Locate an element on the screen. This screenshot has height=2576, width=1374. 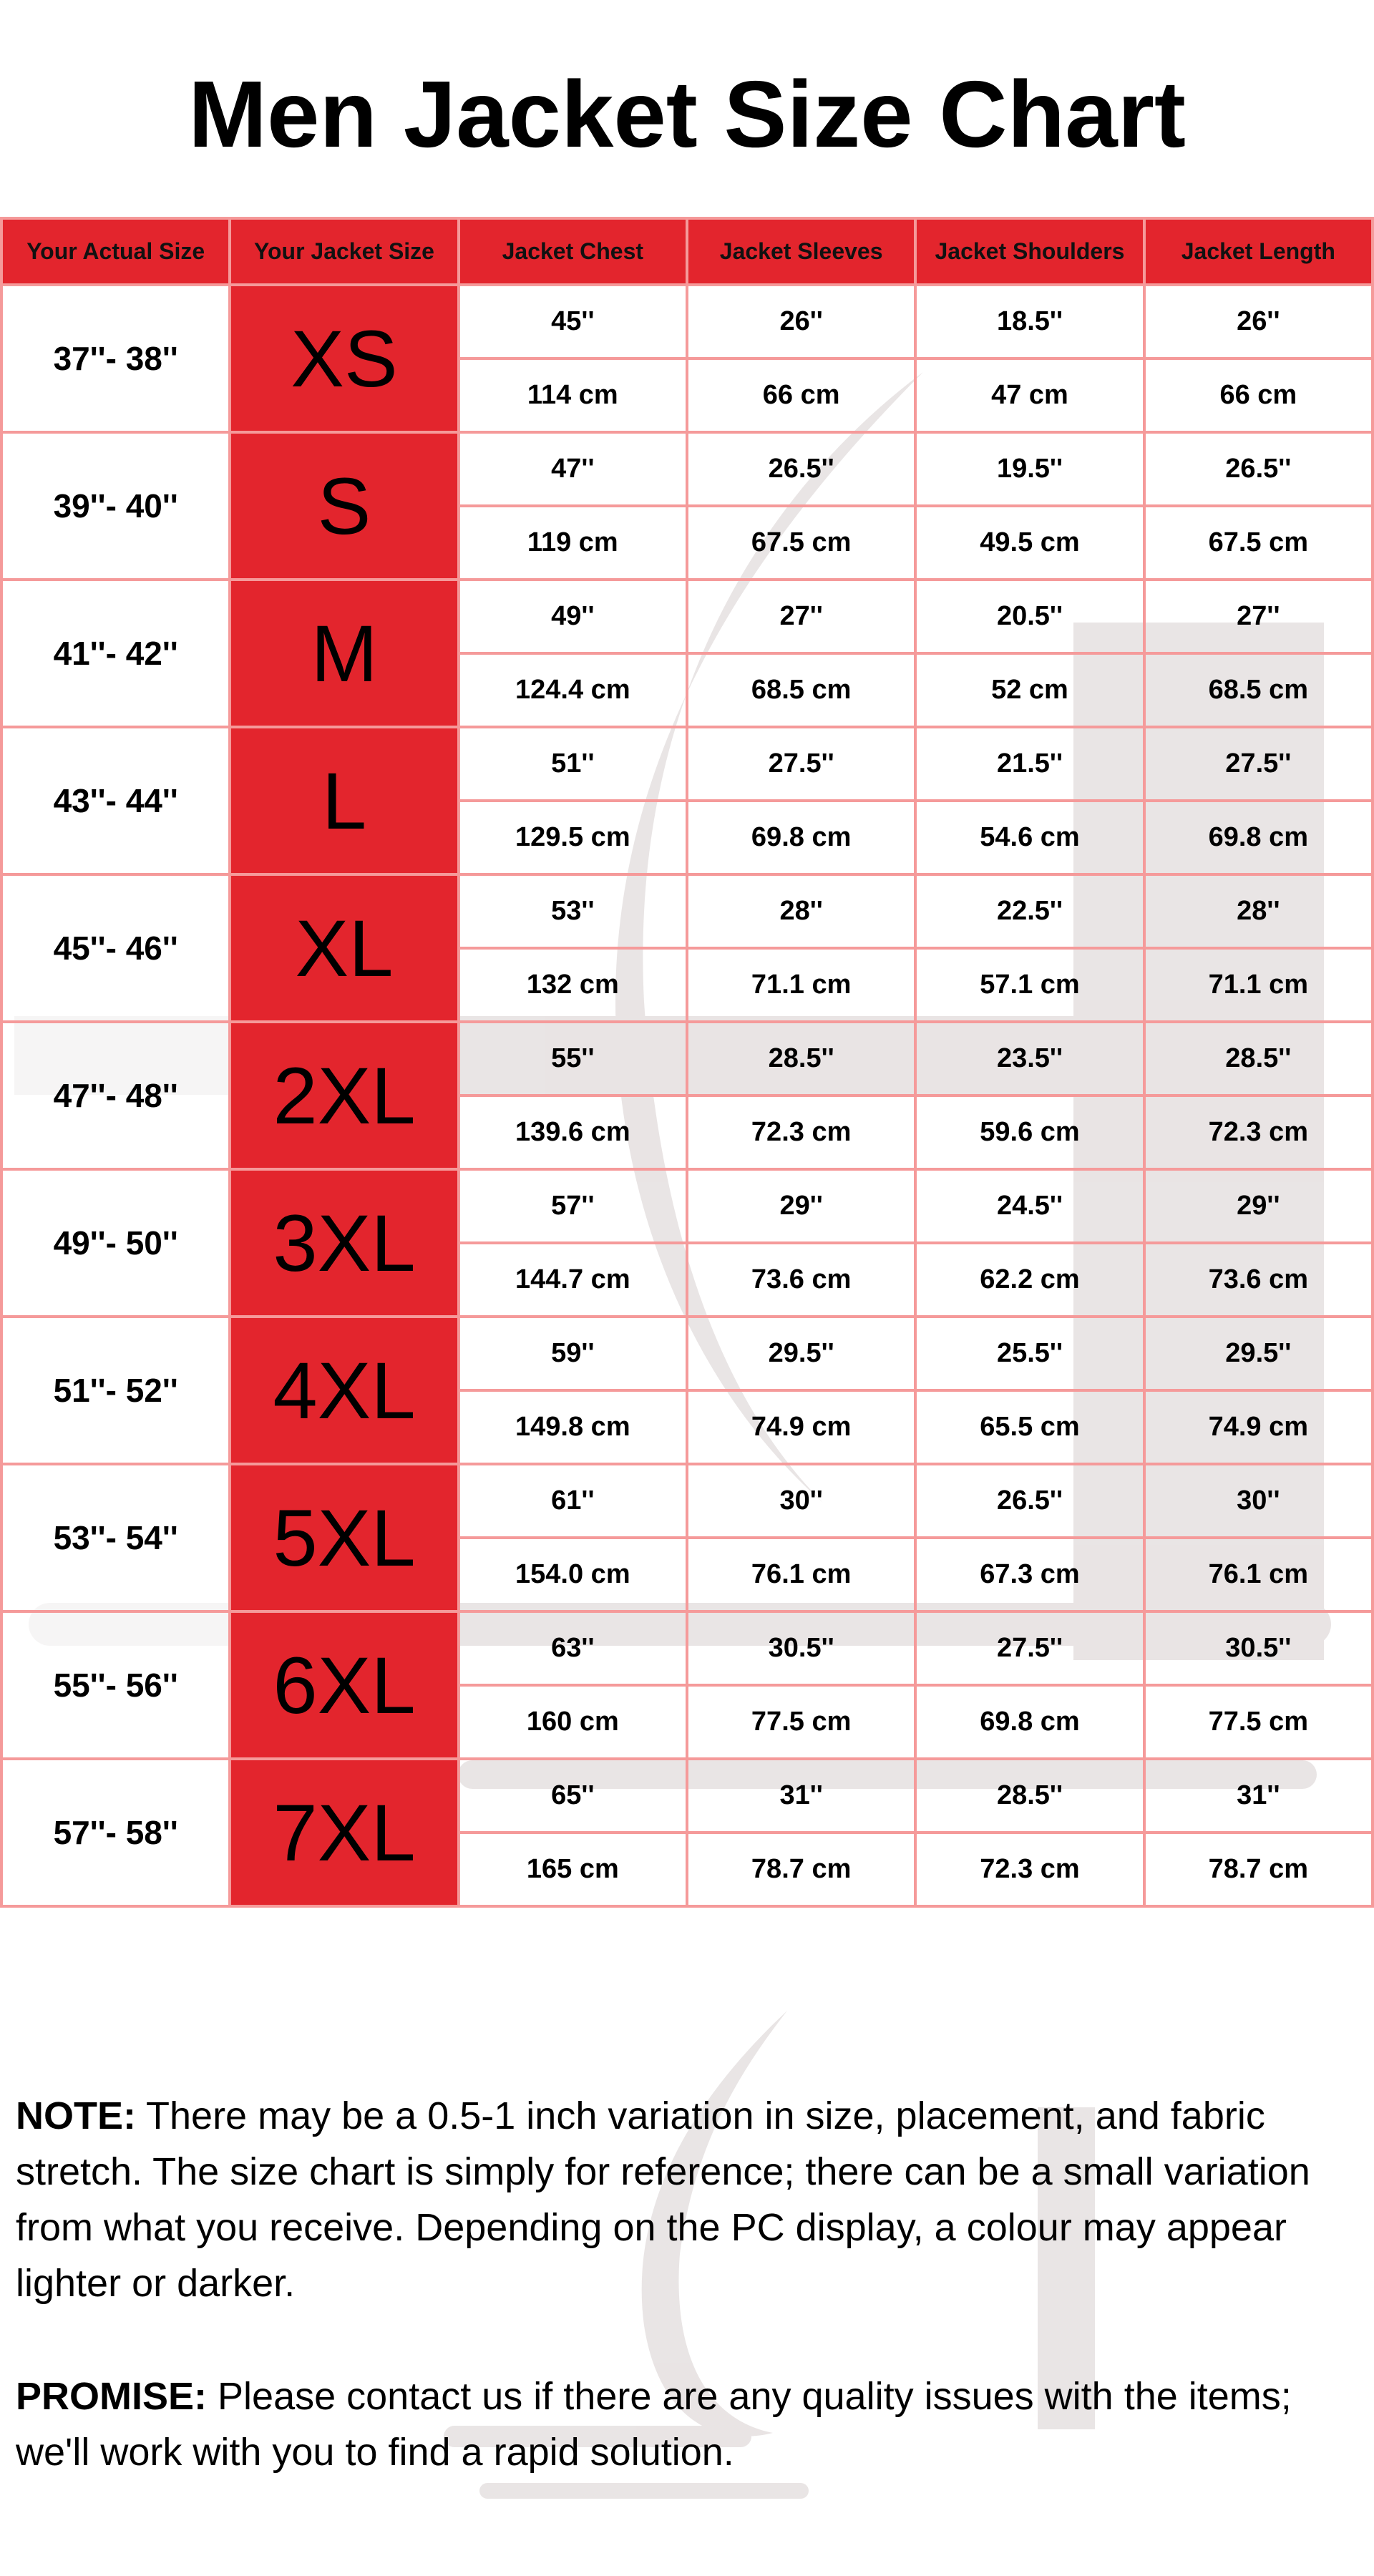
cm-value-cell: 52 cm is located at coordinates (1030, 690).